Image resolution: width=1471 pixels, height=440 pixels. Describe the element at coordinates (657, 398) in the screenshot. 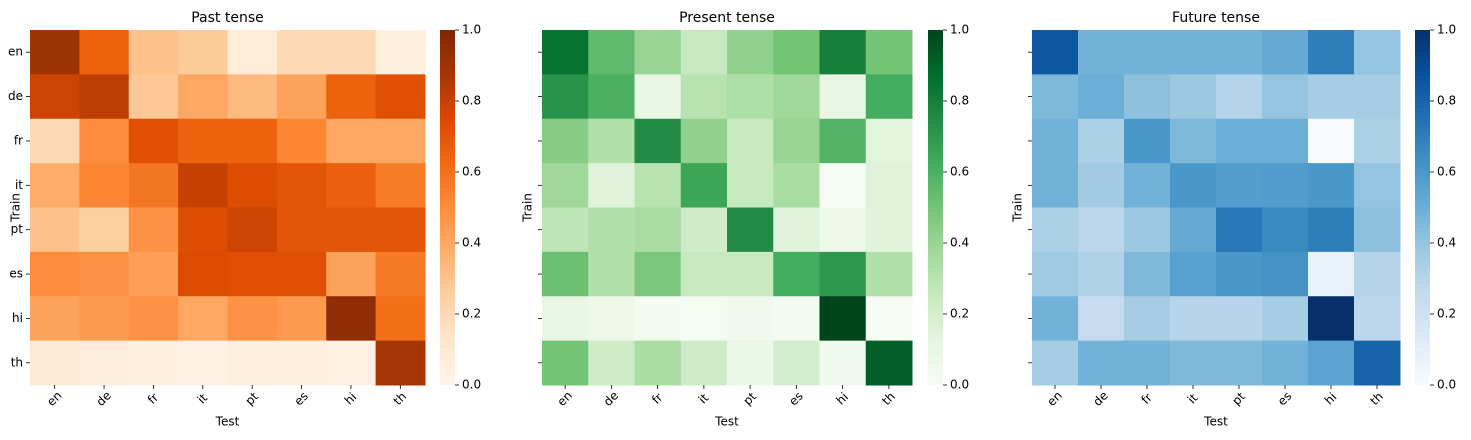

I see `x-tick-label: fr` at that location.